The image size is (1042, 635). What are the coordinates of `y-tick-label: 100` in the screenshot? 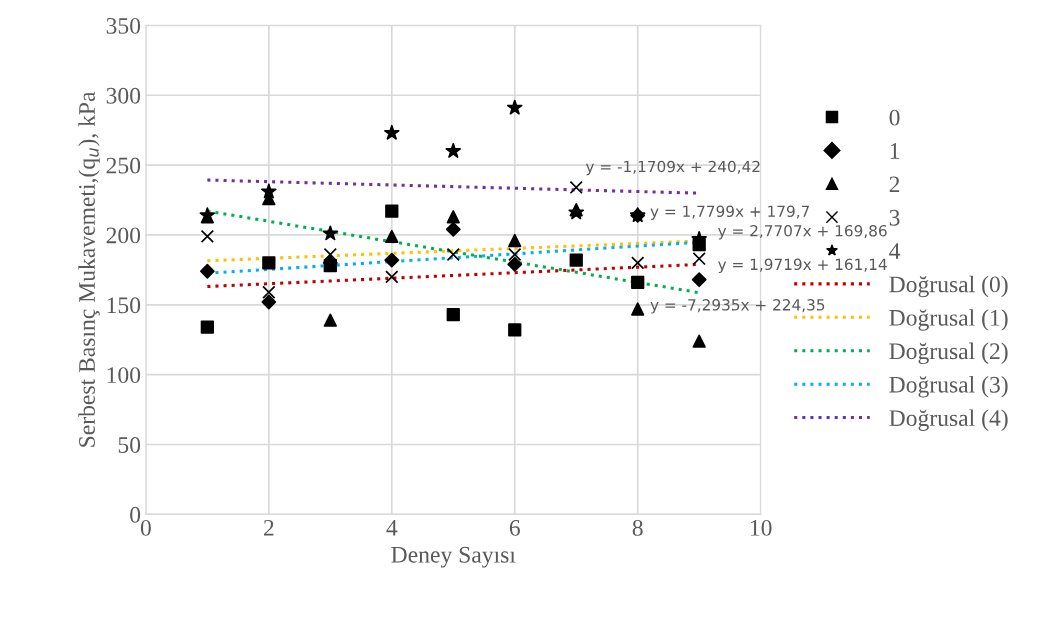 It's located at (124, 375).